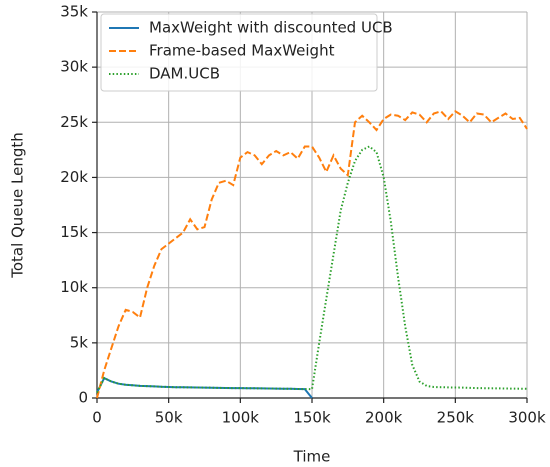 The image size is (550, 467). Describe the element at coordinates (83, 398) in the screenshot. I see `y-tick-label: 0` at that location.